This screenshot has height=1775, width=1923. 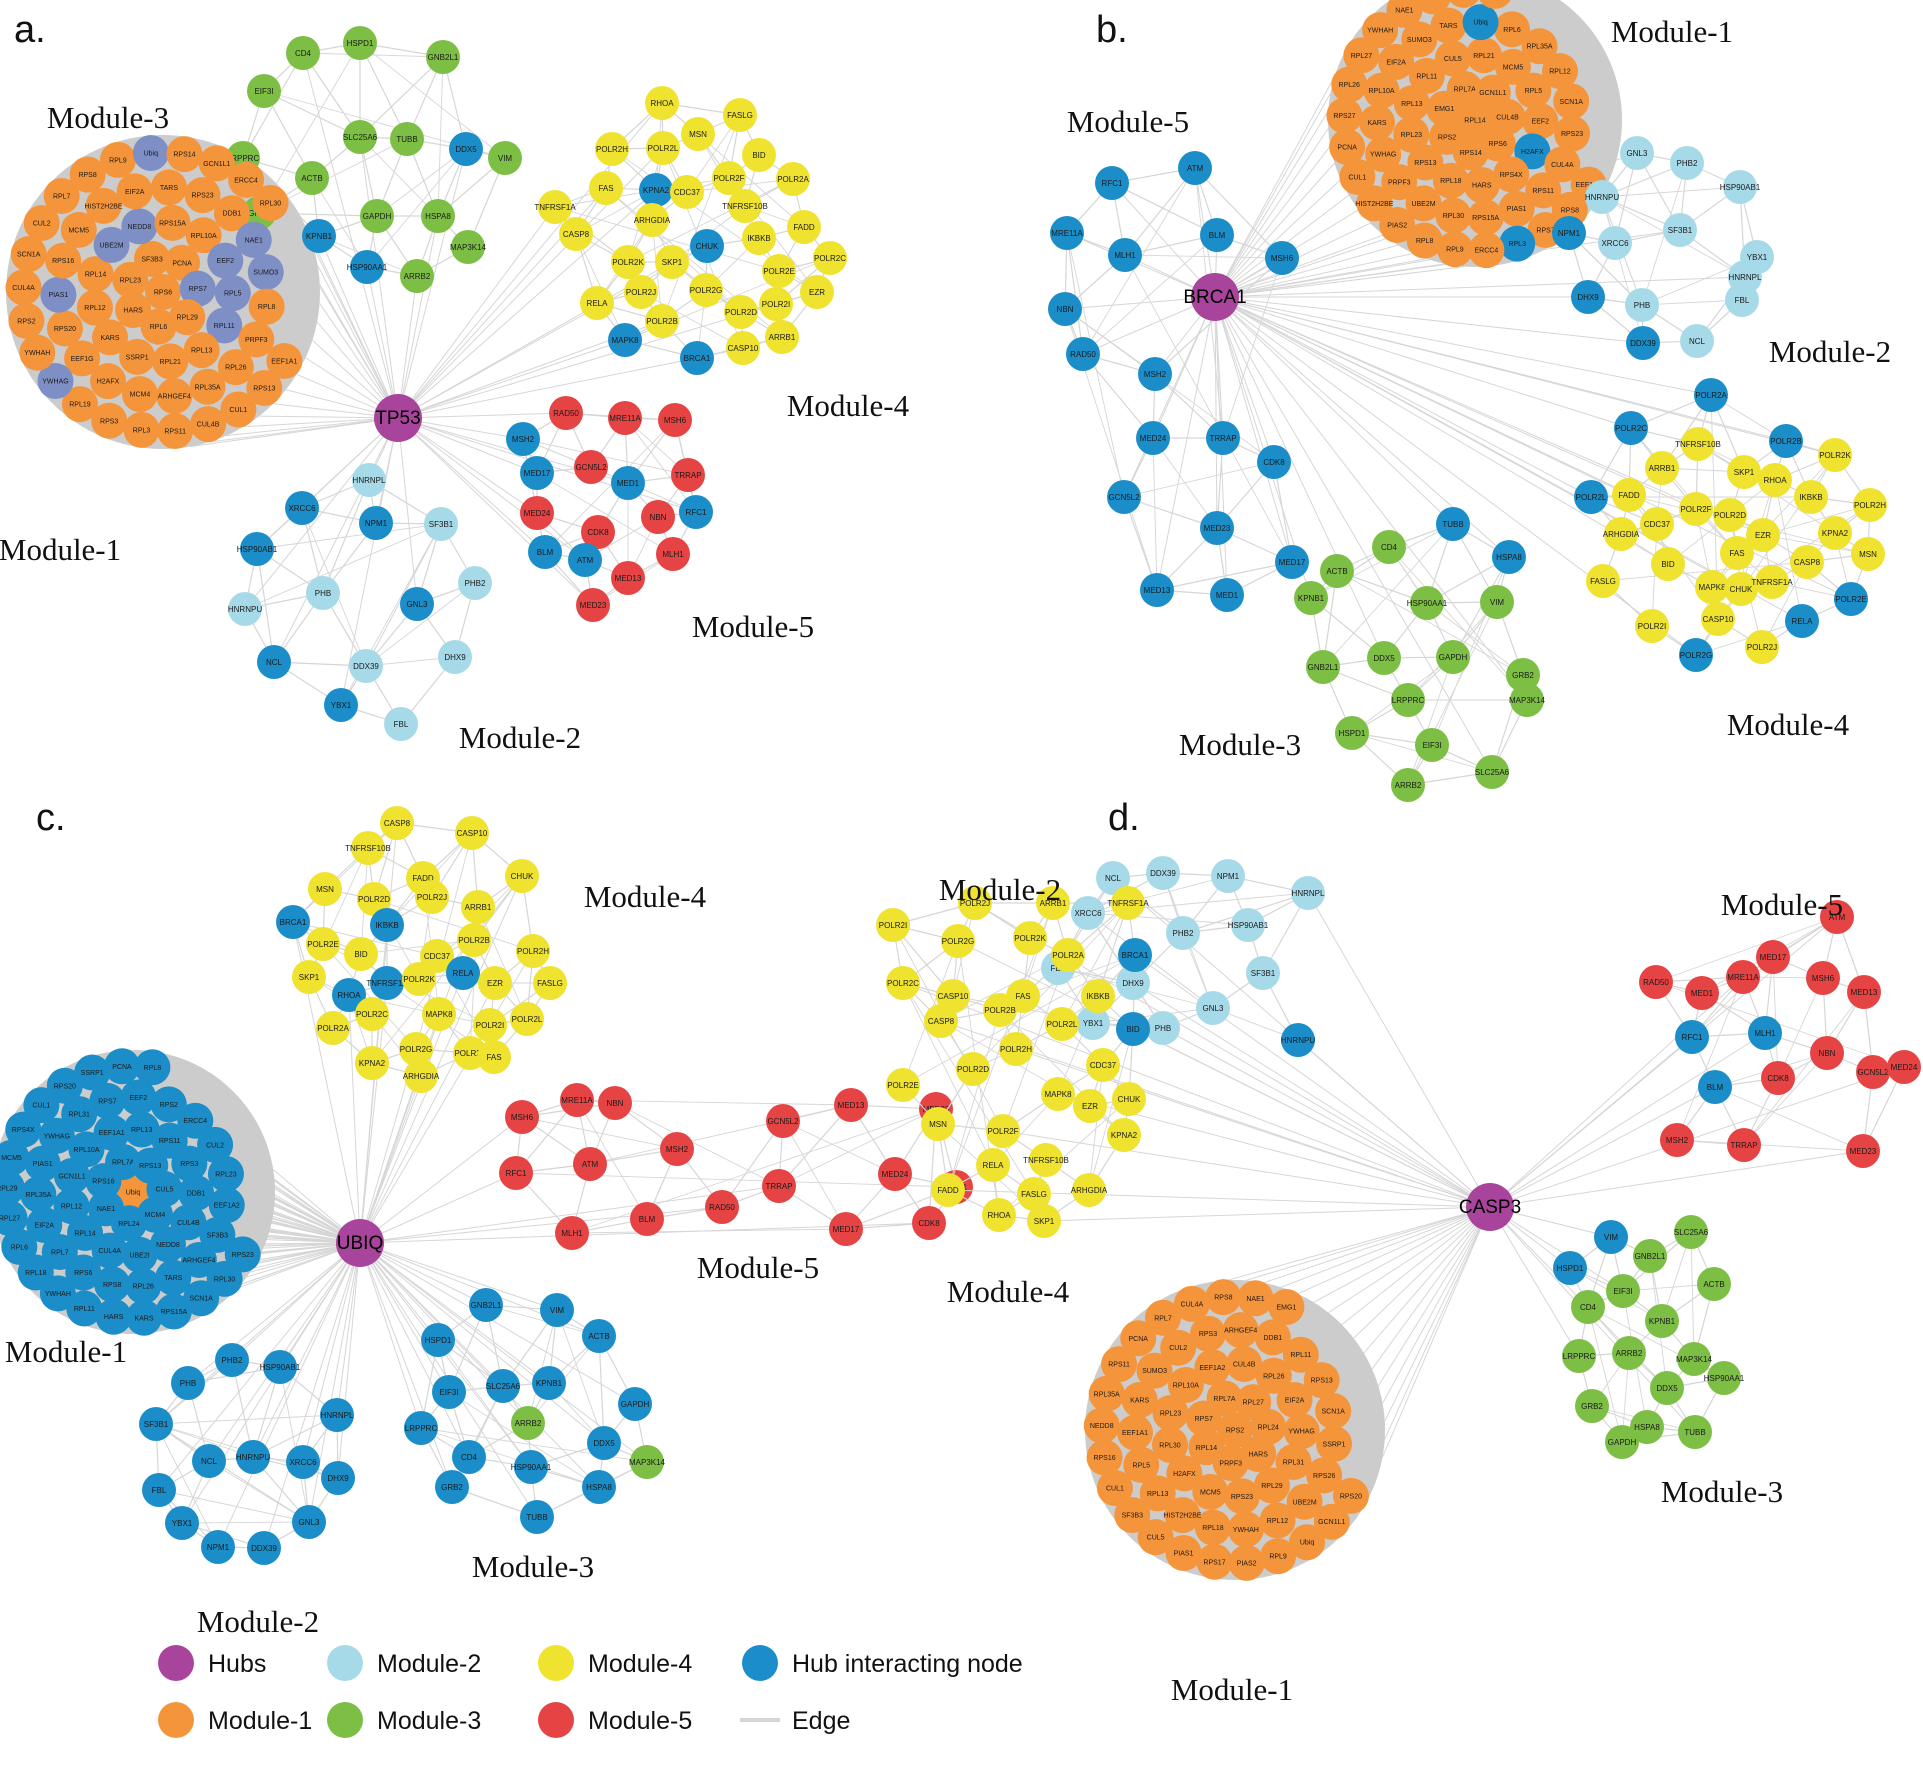 What do you see at coordinates (1274, 462) in the screenshot?
I see `node-CDK8: CDK8` at bounding box center [1274, 462].